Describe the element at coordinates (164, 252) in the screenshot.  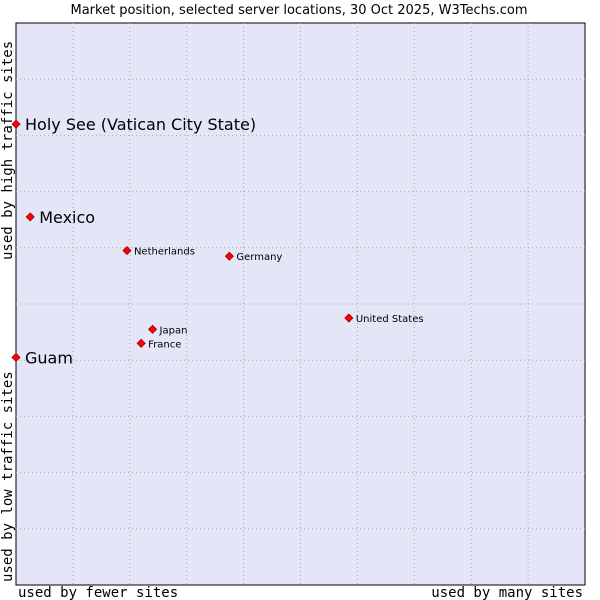
I see `point-label-netherlands: Netherlands` at that location.